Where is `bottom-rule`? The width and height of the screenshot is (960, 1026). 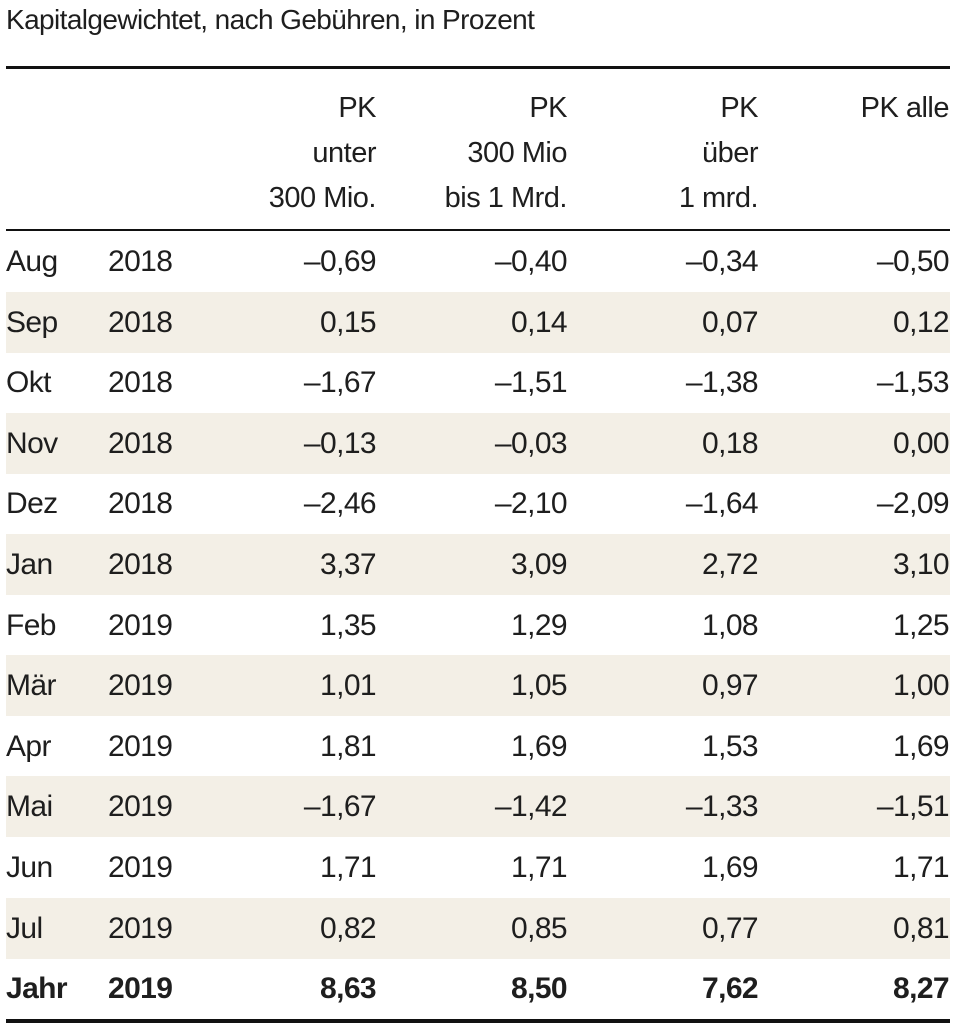 bottom-rule is located at coordinates (478, 1021).